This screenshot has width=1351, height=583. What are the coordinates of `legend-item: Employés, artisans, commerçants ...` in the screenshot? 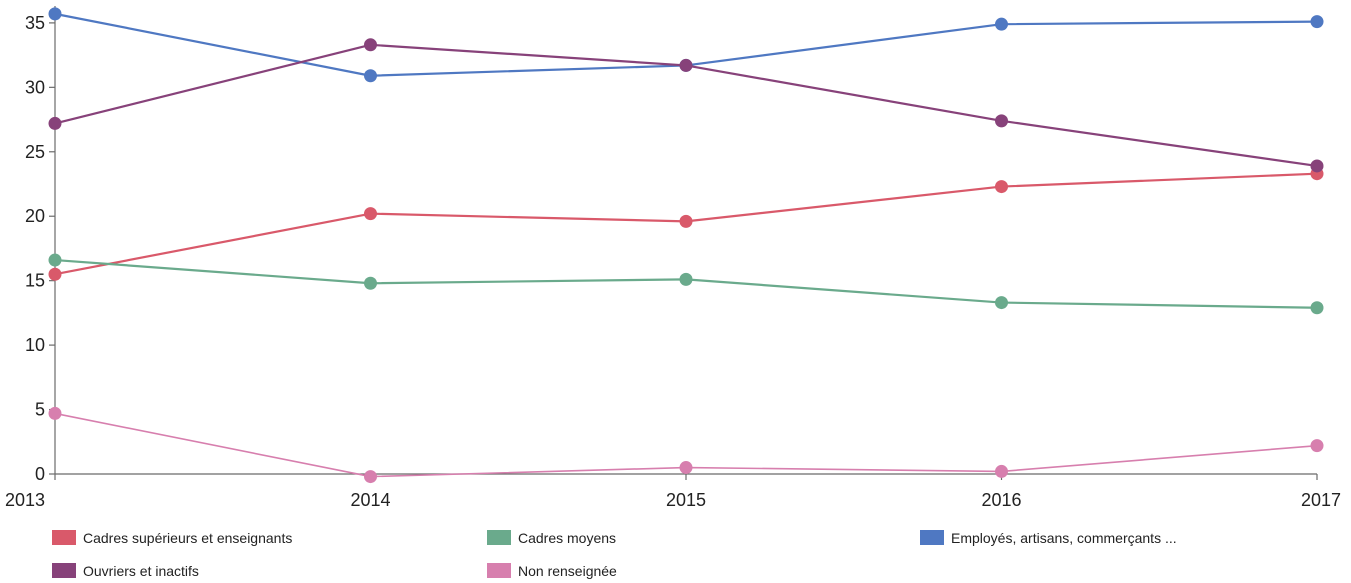 It's located at (1048, 538).